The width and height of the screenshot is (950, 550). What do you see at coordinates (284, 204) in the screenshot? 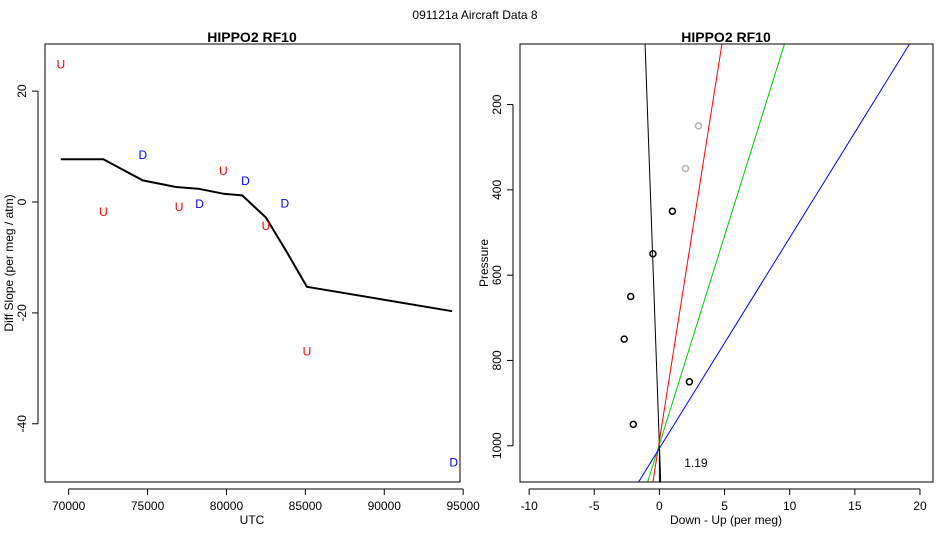
I see `down-marker-3: D` at bounding box center [284, 204].